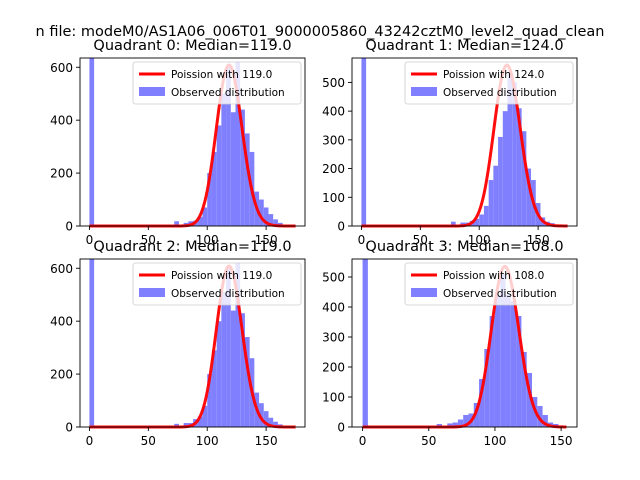  What do you see at coordinates (333, 198) in the screenshot?
I see `y-tick-label: 100` at bounding box center [333, 198].